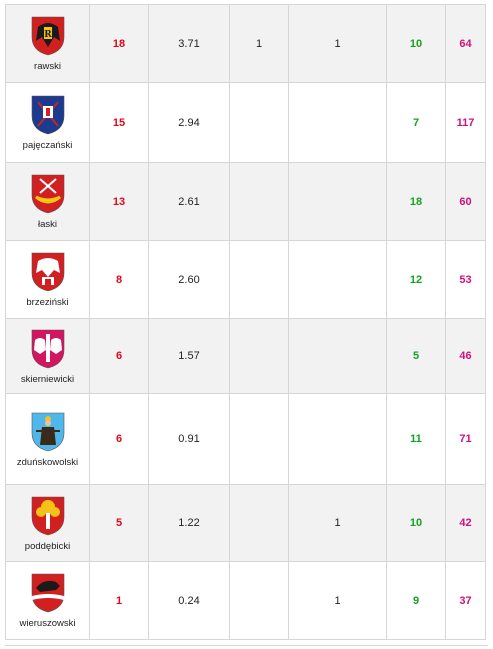 The height and width of the screenshot is (649, 493). Describe the element at coordinates (189, 356) in the screenshot. I see `value-col3: 1.57` at that location.